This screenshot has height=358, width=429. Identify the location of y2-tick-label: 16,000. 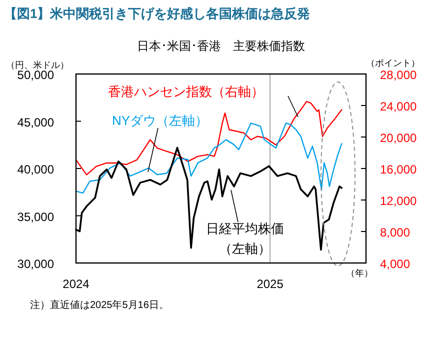
(399, 169).